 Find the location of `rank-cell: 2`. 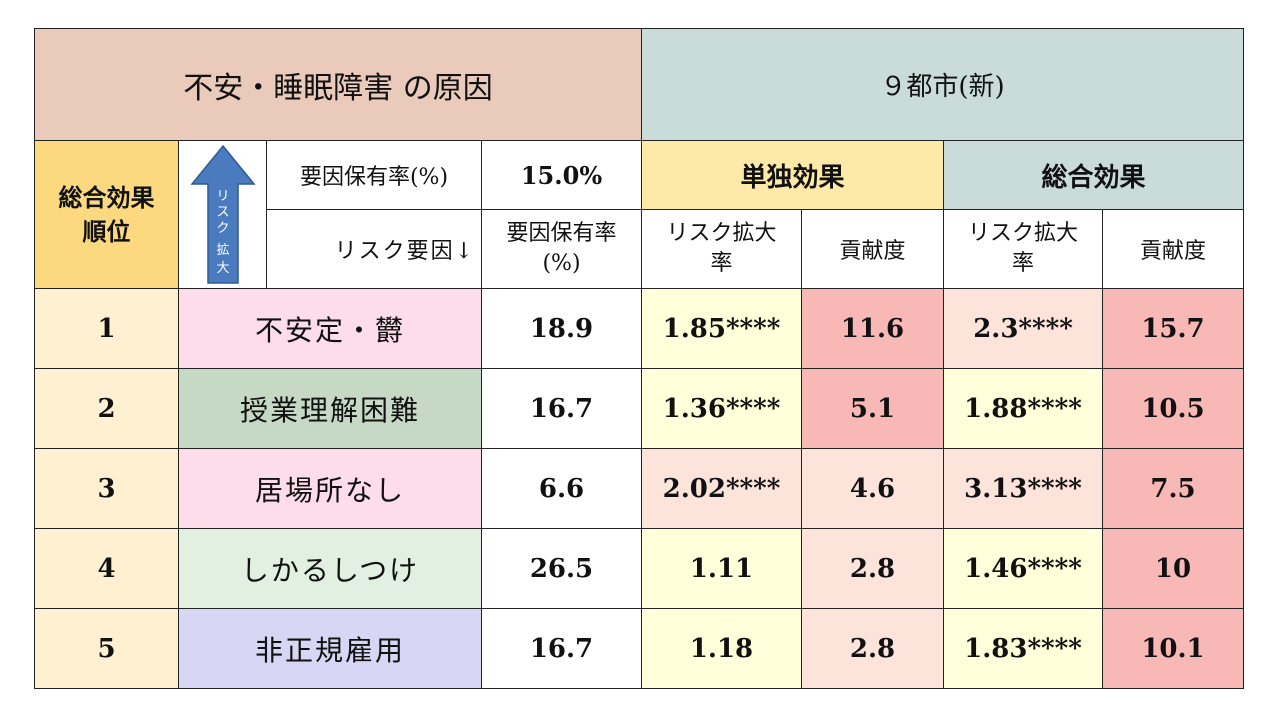

rank-cell: 2 is located at coordinates (106, 408).